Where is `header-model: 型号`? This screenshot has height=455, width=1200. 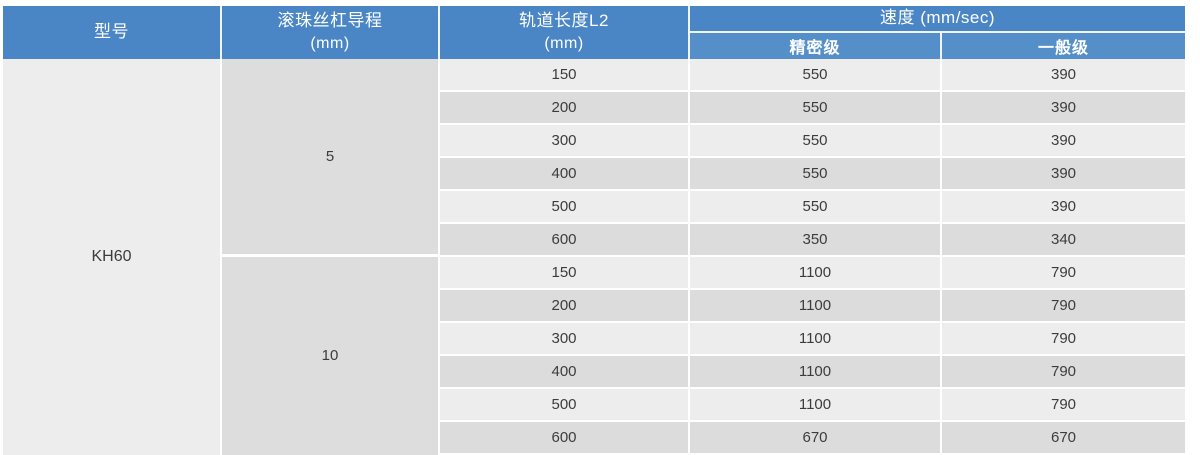 header-model: 型号 is located at coordinates (112, 32).